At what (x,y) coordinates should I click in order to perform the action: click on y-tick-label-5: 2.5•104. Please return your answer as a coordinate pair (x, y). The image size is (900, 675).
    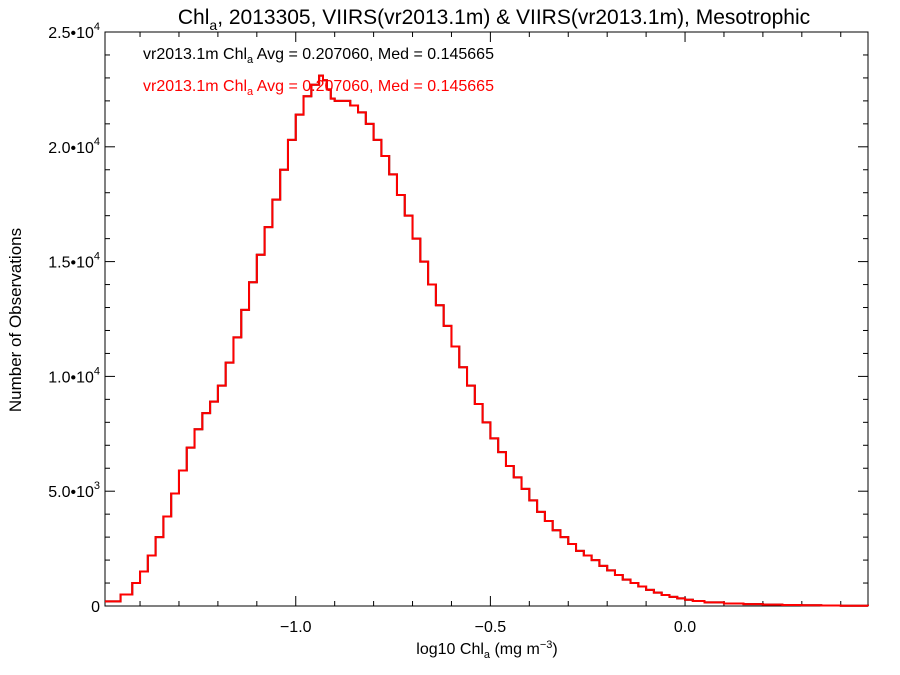
    Looking at the image, I should click on (74, 31).